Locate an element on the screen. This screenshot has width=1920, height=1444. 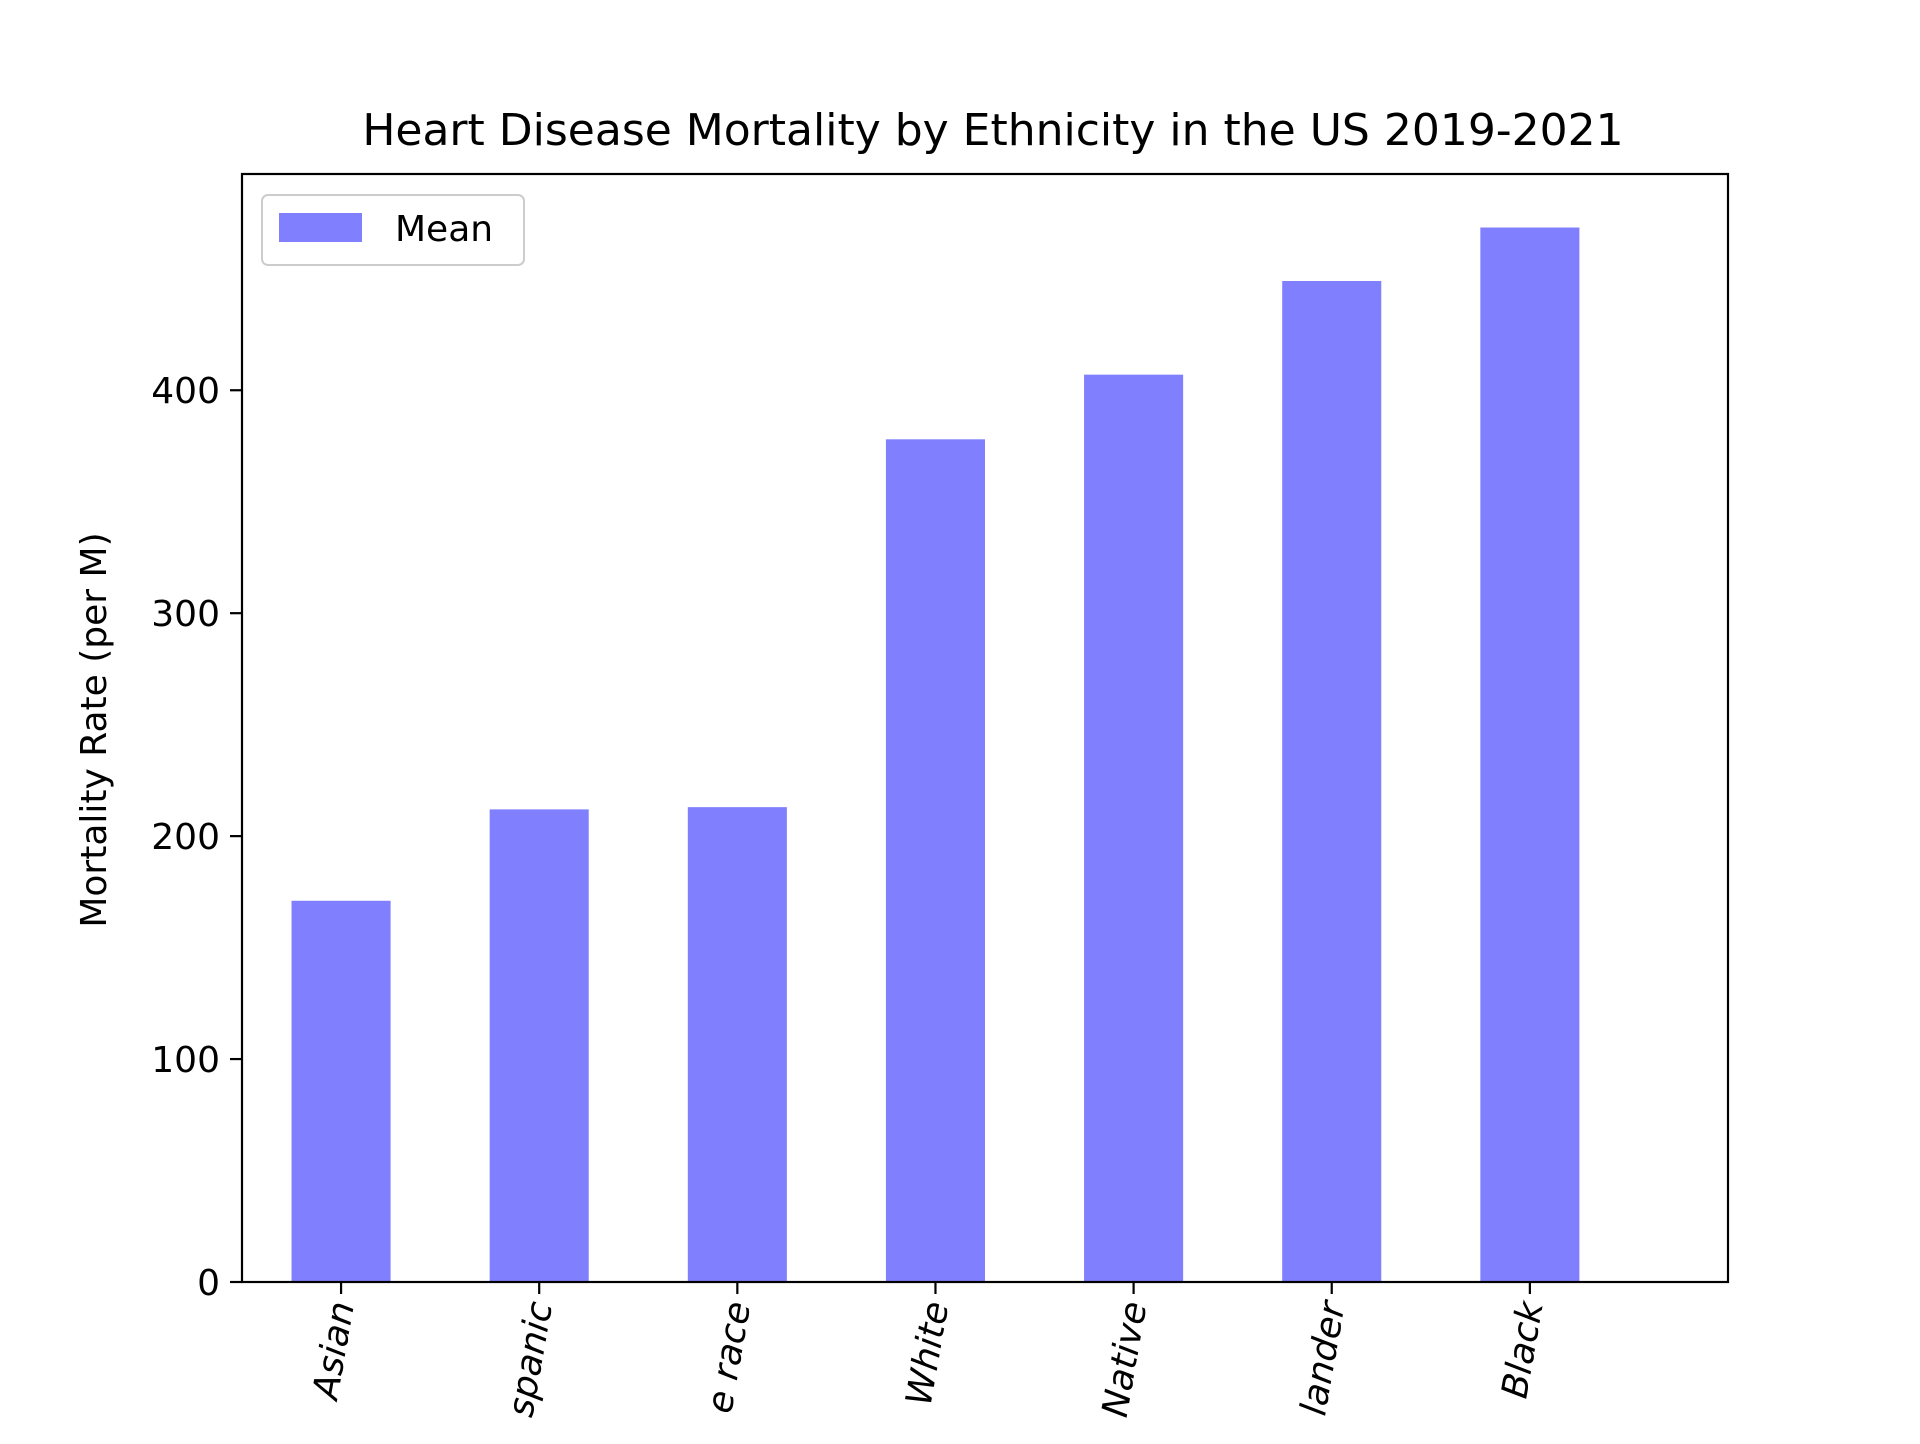
legend-swatch is located at coordinates (320, 227).